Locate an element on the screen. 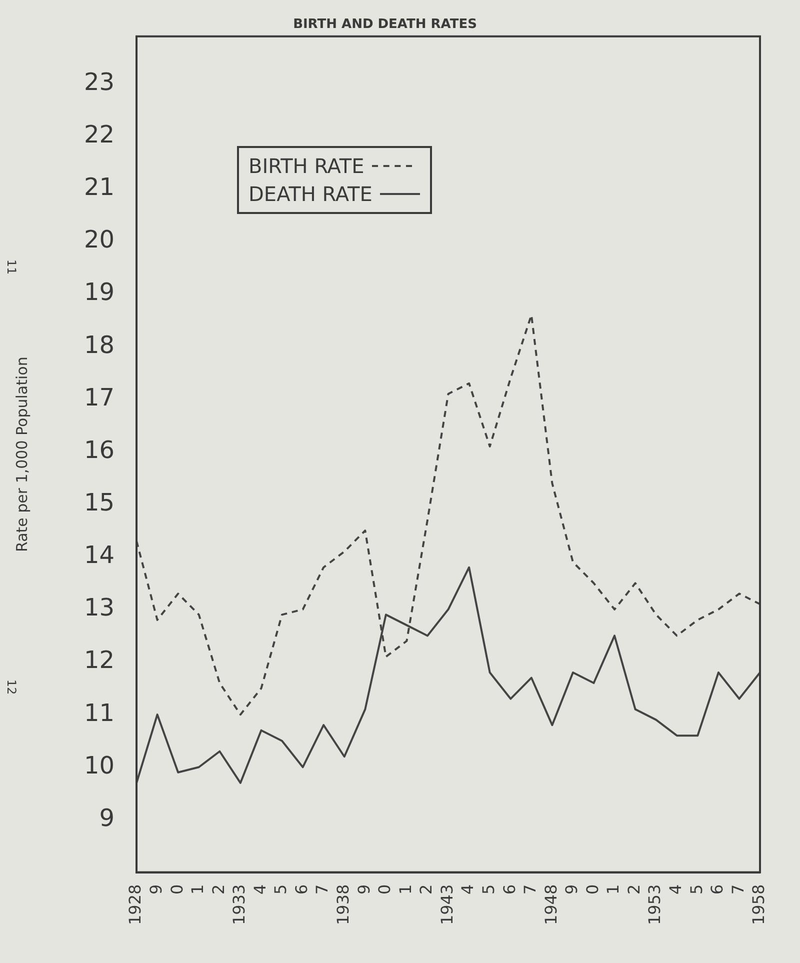 Image resolution: width=800 pixels, height=963 pixels. y-tick-label: 9 is located at coordinates (107, 818).